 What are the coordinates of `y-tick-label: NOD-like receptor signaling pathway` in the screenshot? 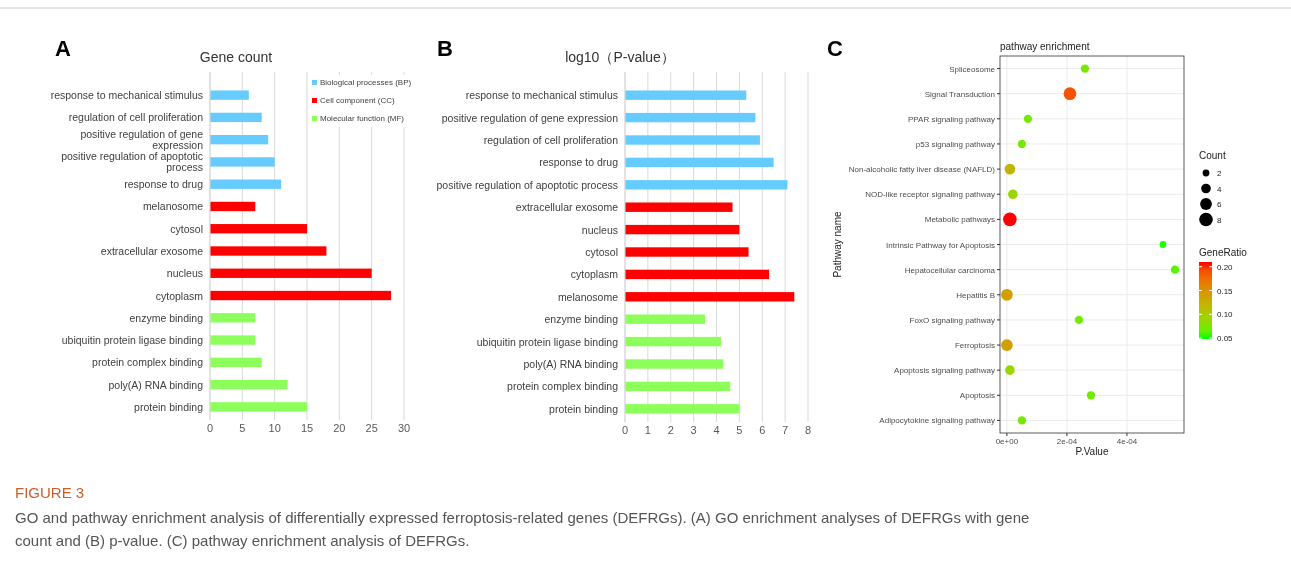 It's located at (930, 195).